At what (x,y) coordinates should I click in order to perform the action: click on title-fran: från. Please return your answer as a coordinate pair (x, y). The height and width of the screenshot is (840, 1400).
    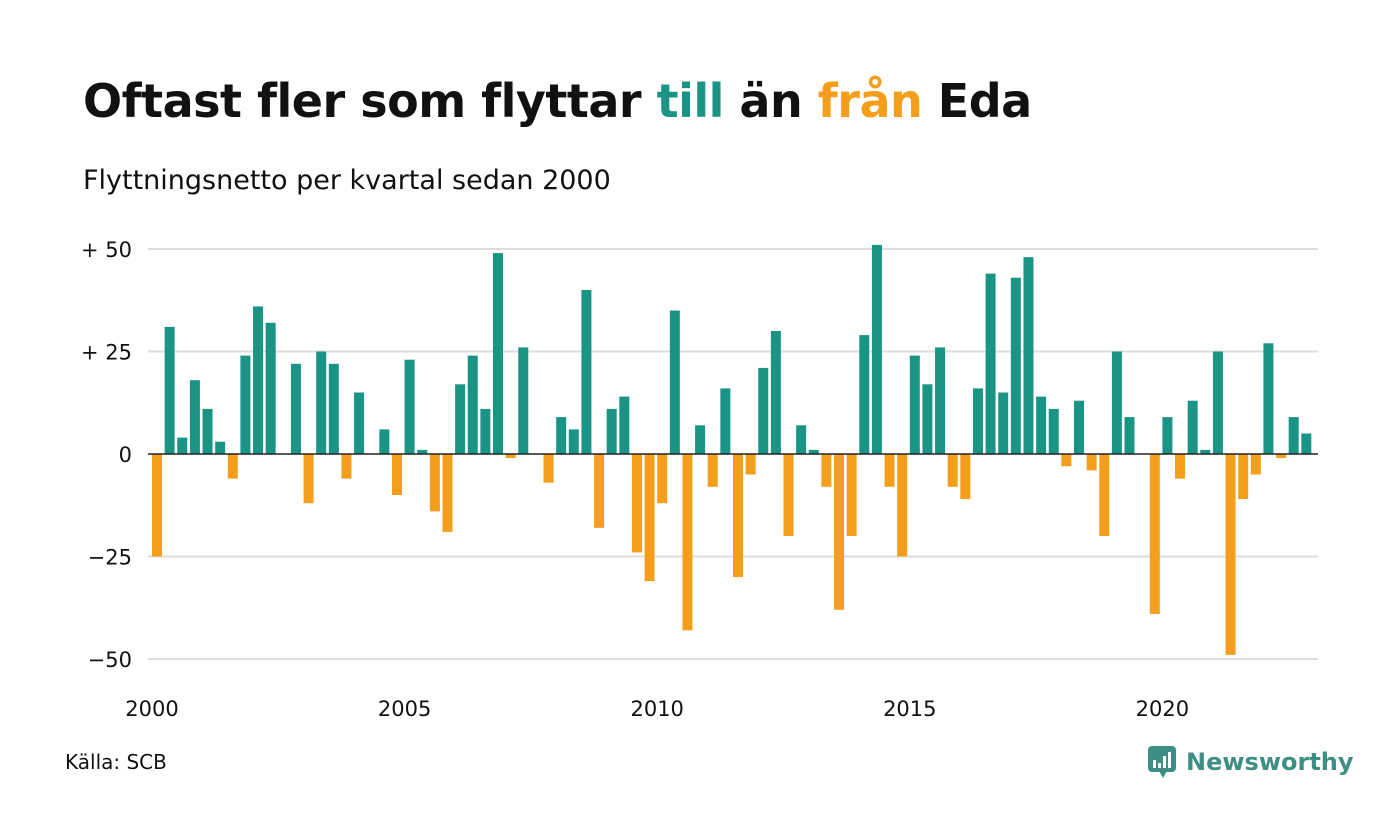
    Looking at the image, I should click on (870, 101).